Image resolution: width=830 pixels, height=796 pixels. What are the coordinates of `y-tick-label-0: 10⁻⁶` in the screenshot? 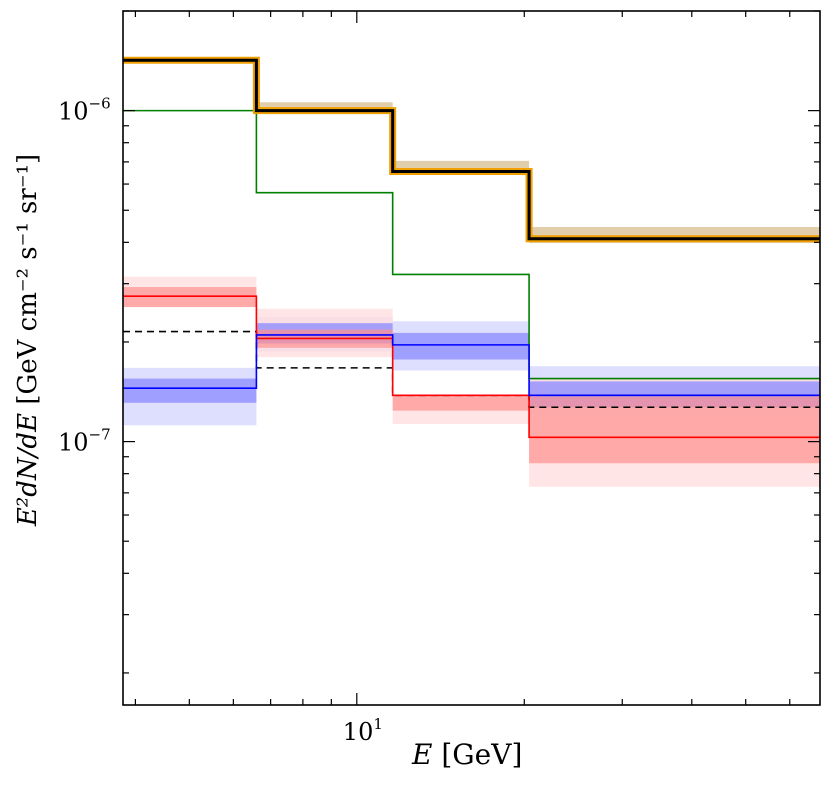 It's located at (84, 110).